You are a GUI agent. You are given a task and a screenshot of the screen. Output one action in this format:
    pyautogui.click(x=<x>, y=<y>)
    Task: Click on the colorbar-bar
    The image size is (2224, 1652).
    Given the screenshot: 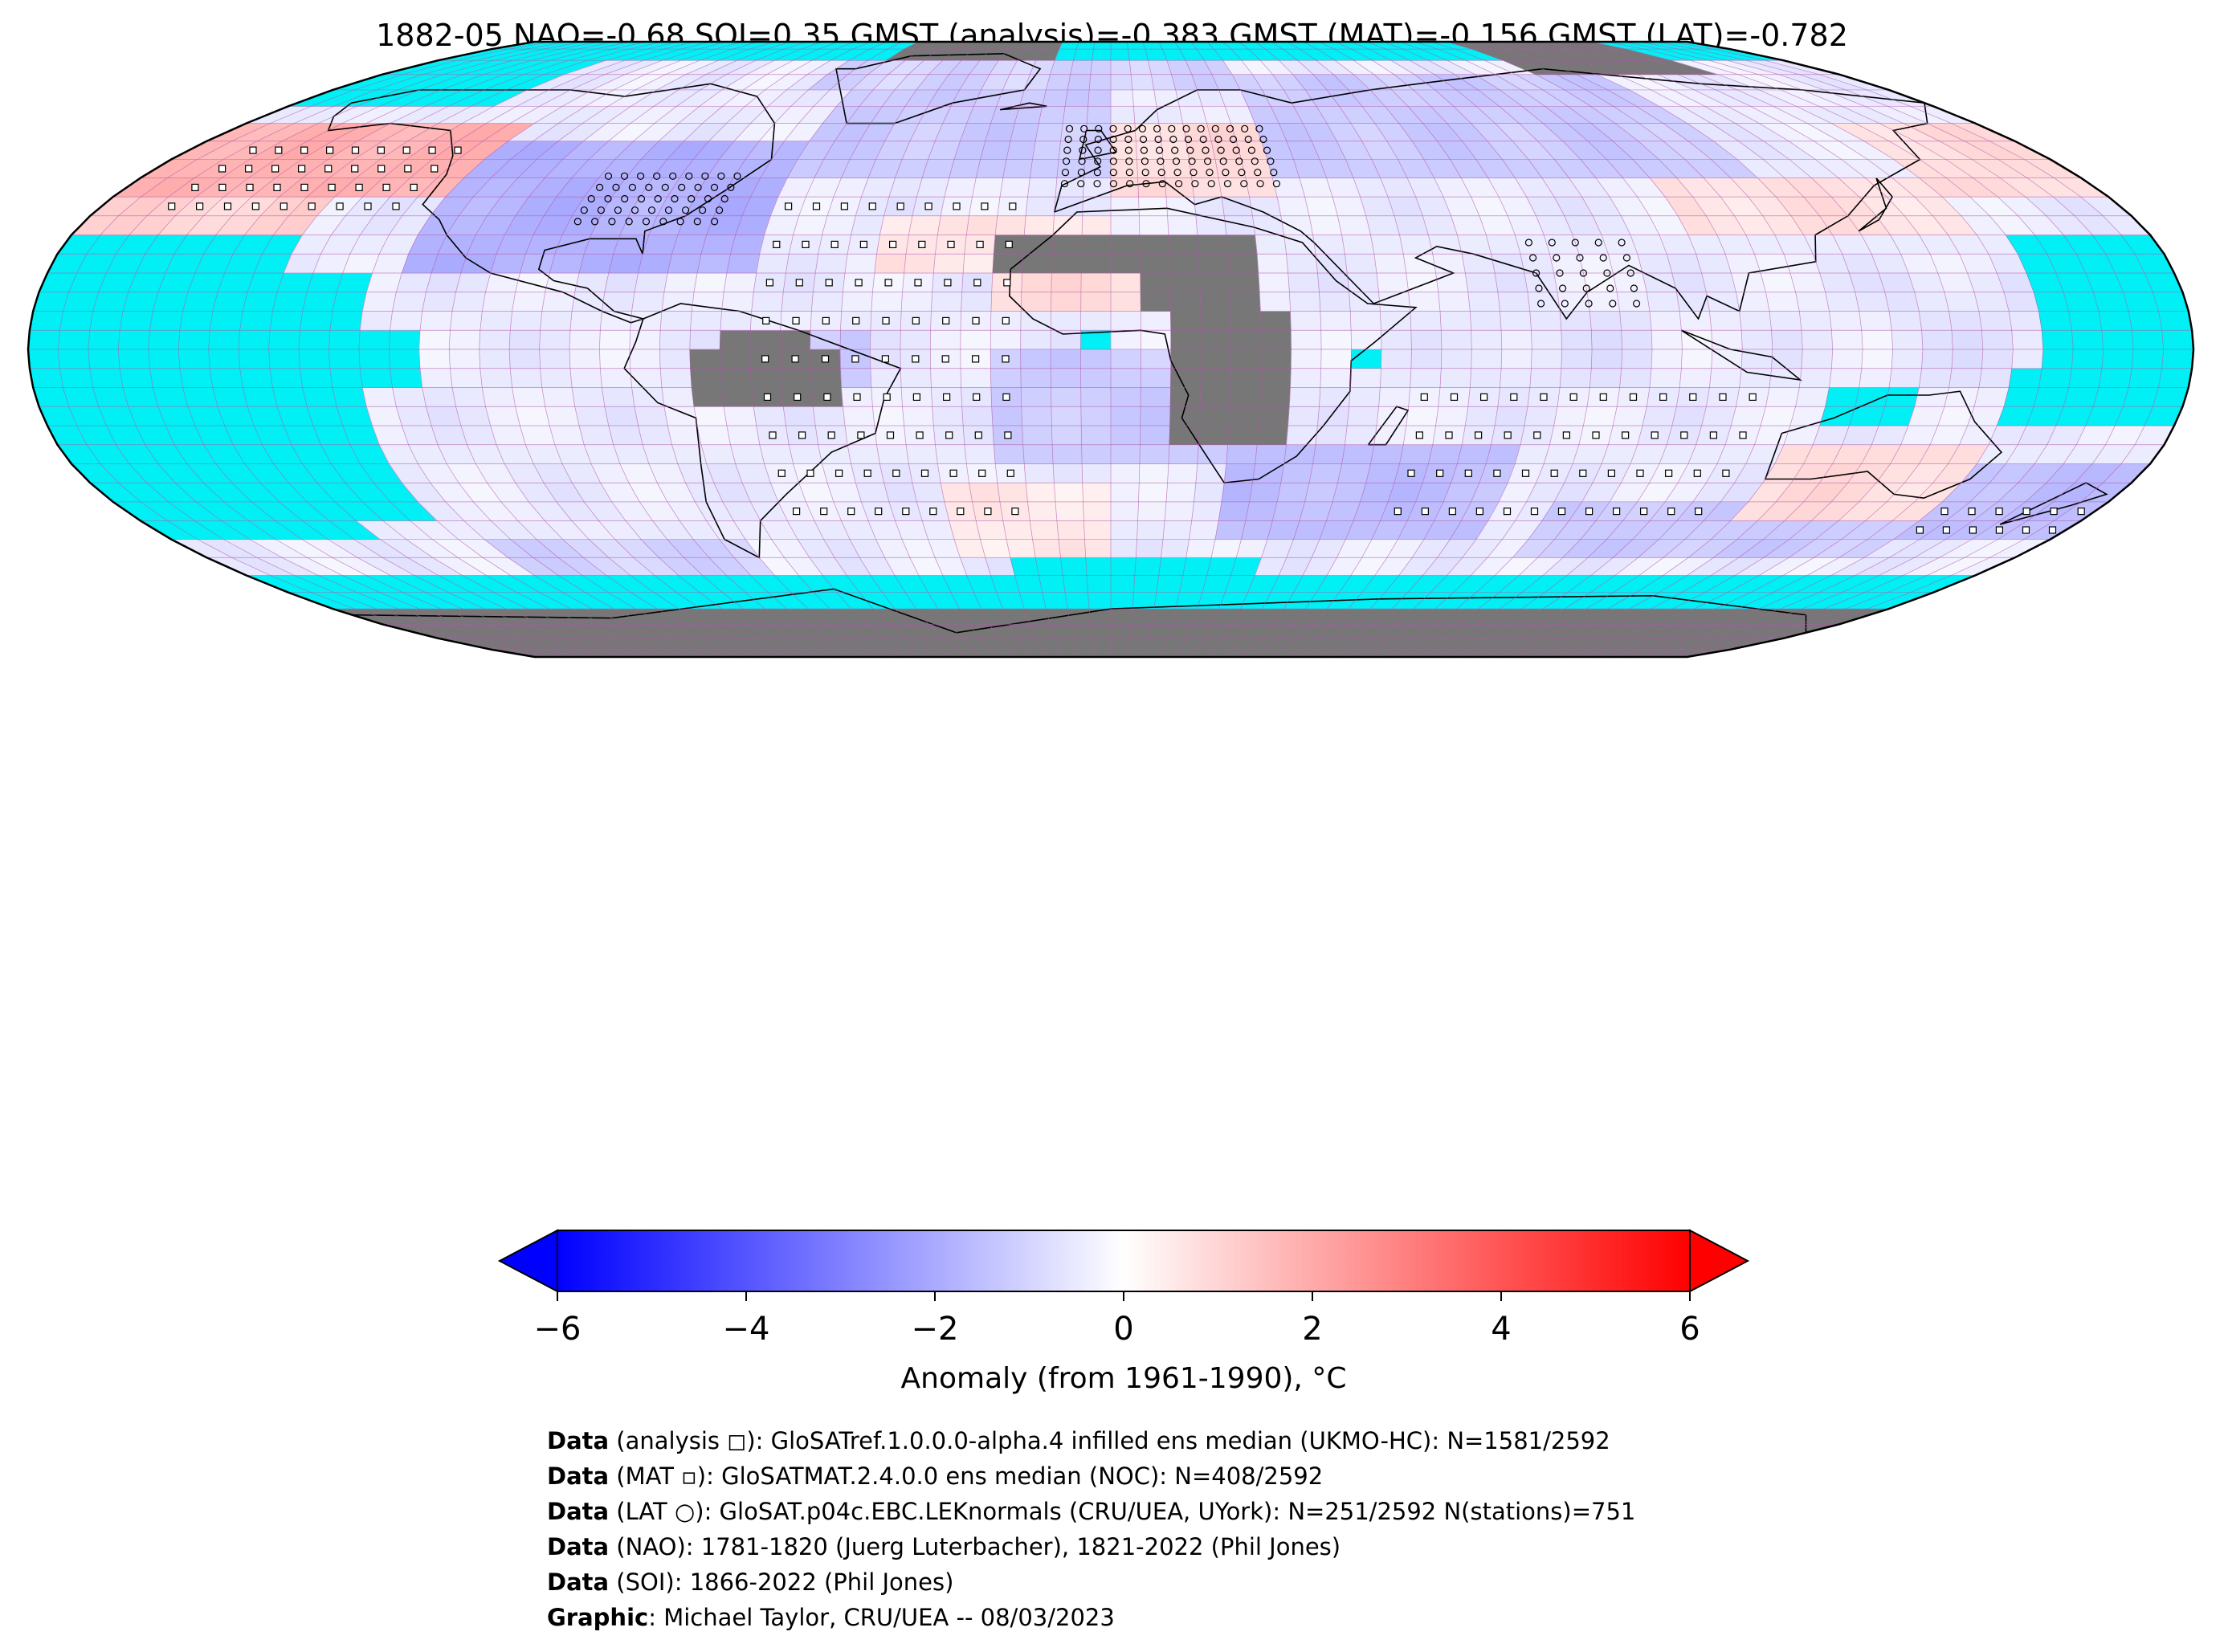 What is the action you would take?
    pyautogui.click(x=1124, y=1261)
    